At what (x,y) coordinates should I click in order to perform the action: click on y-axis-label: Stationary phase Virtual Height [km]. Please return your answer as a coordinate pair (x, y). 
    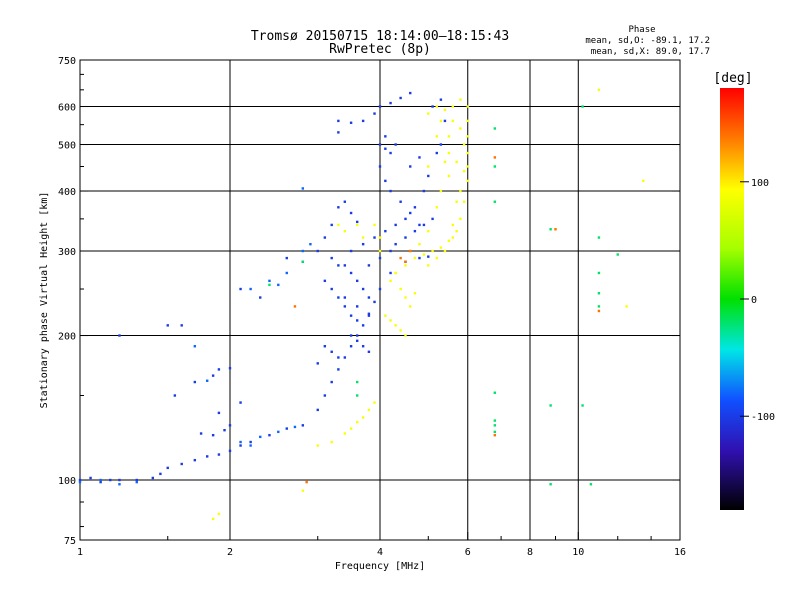
    Looking at the image, I should click on (44, 300).